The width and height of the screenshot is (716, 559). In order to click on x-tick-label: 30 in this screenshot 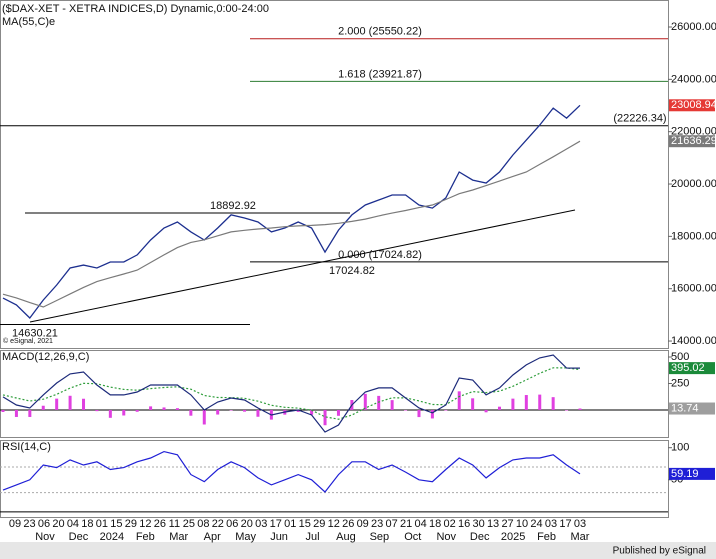, I will do `click(478, 524)`.